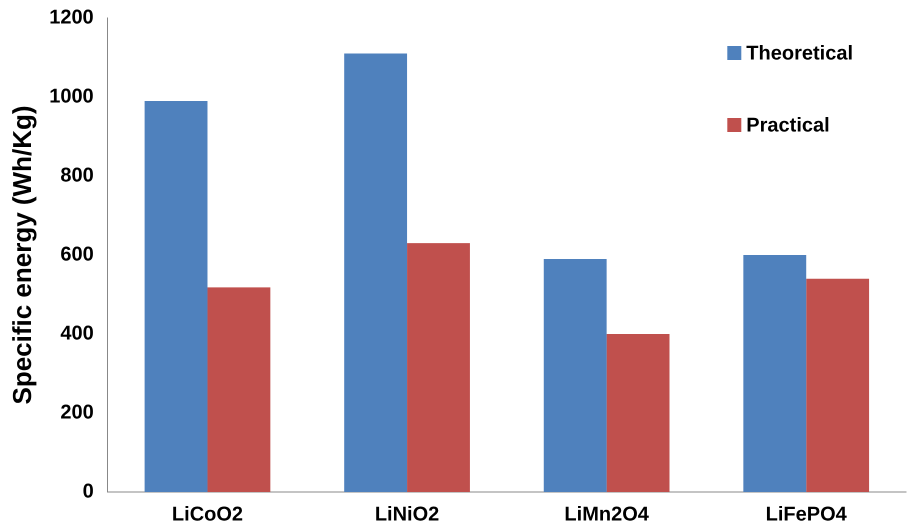 The width and height of the screenshot is (912, 530). Describe the element at coordinates (77, 413) in the screenshot. I see `y-tick-label: 200` at that location.